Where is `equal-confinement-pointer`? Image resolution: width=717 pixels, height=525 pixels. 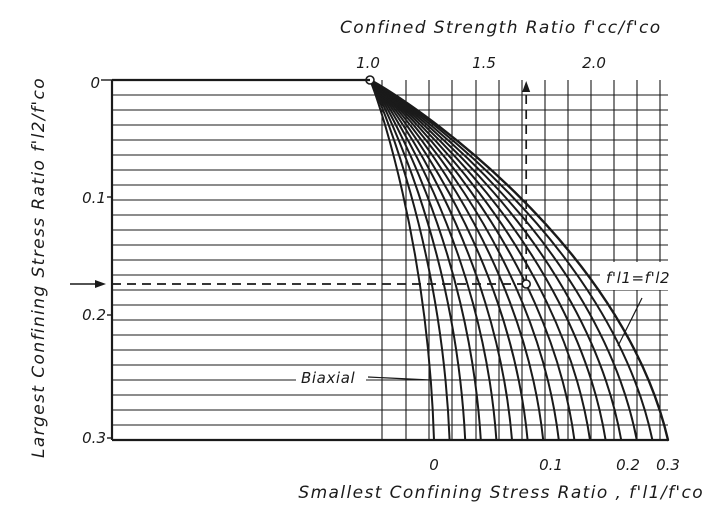
equal-confinement-pointer is located at coordinates (630, 322).